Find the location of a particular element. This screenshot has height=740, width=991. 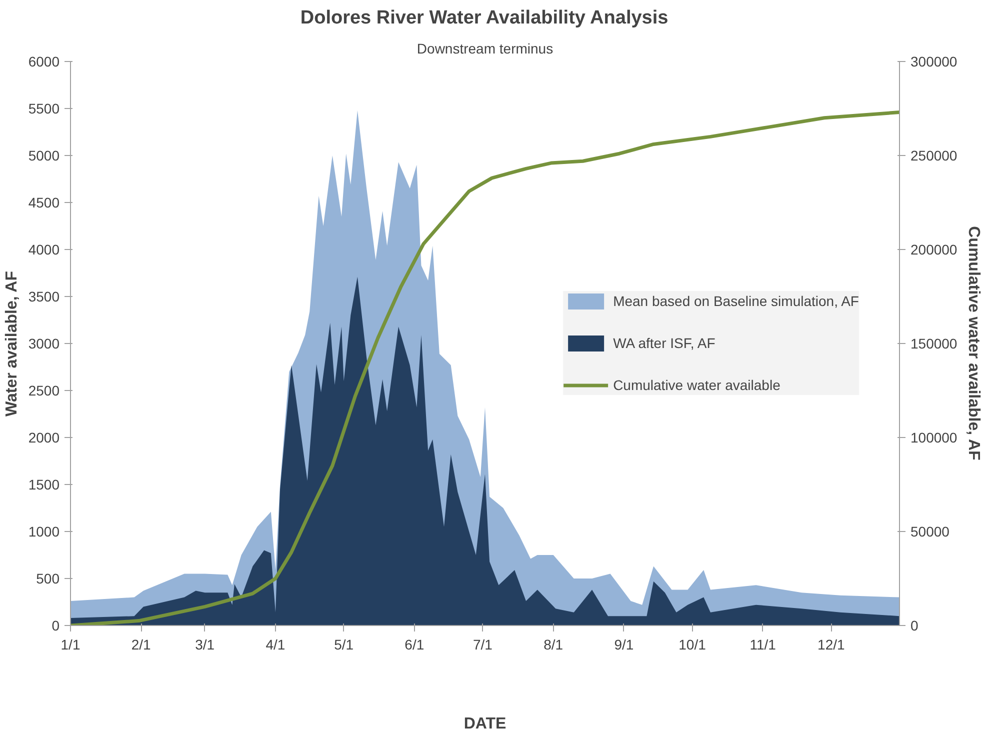

y-tick-label: 4000 is located at coordinates (44, 250).